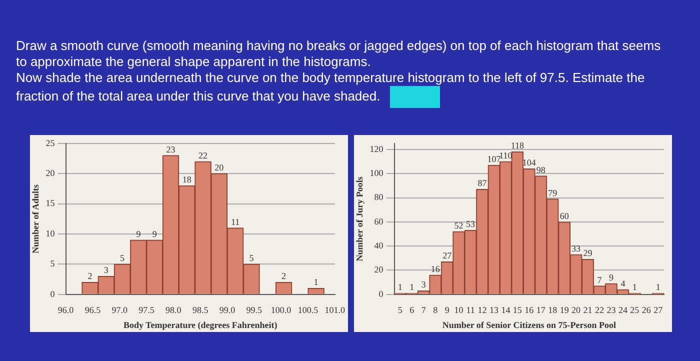 The image size is (700, 361). What do you see at coordinates (447, 310) in the screenshot?
I see `x-tick-label: 9` at bounding box center [447, 310].